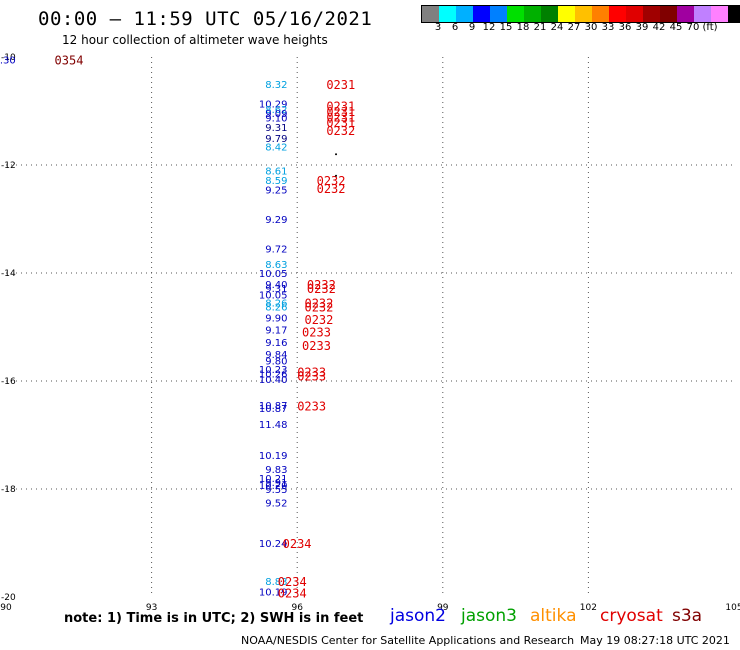 The height and width of the screenshot is (650, 740). Describe the element at coordinates (69, 61) in the screenshot. I see `time-label: 0354` at that location.